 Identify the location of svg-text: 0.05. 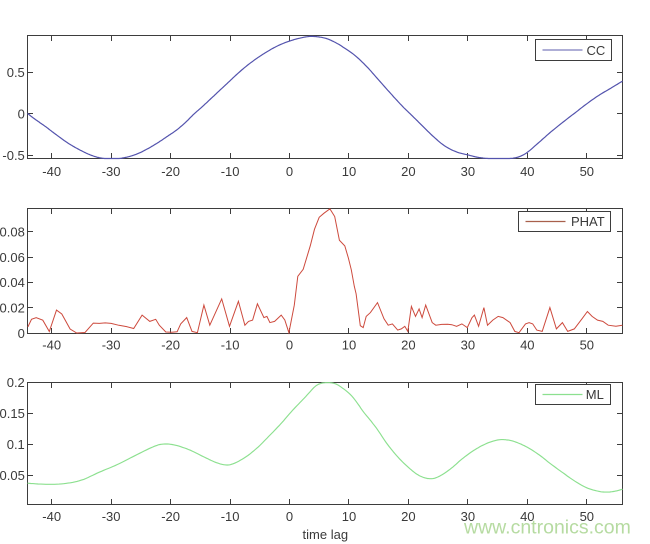
(12, 475).